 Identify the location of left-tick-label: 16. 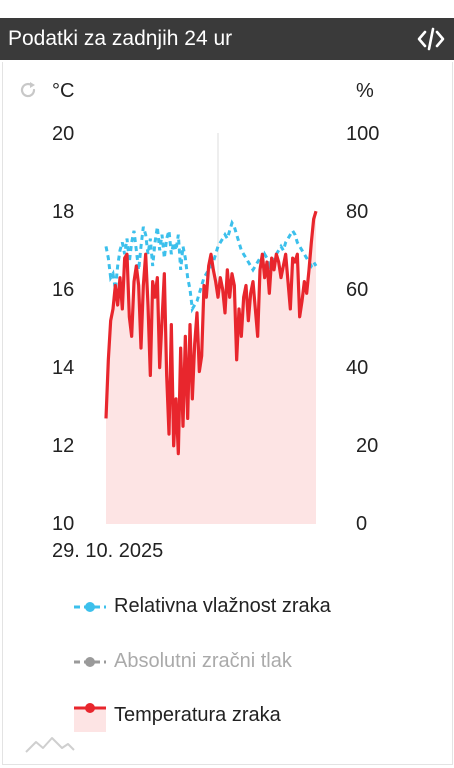
(63, 290).